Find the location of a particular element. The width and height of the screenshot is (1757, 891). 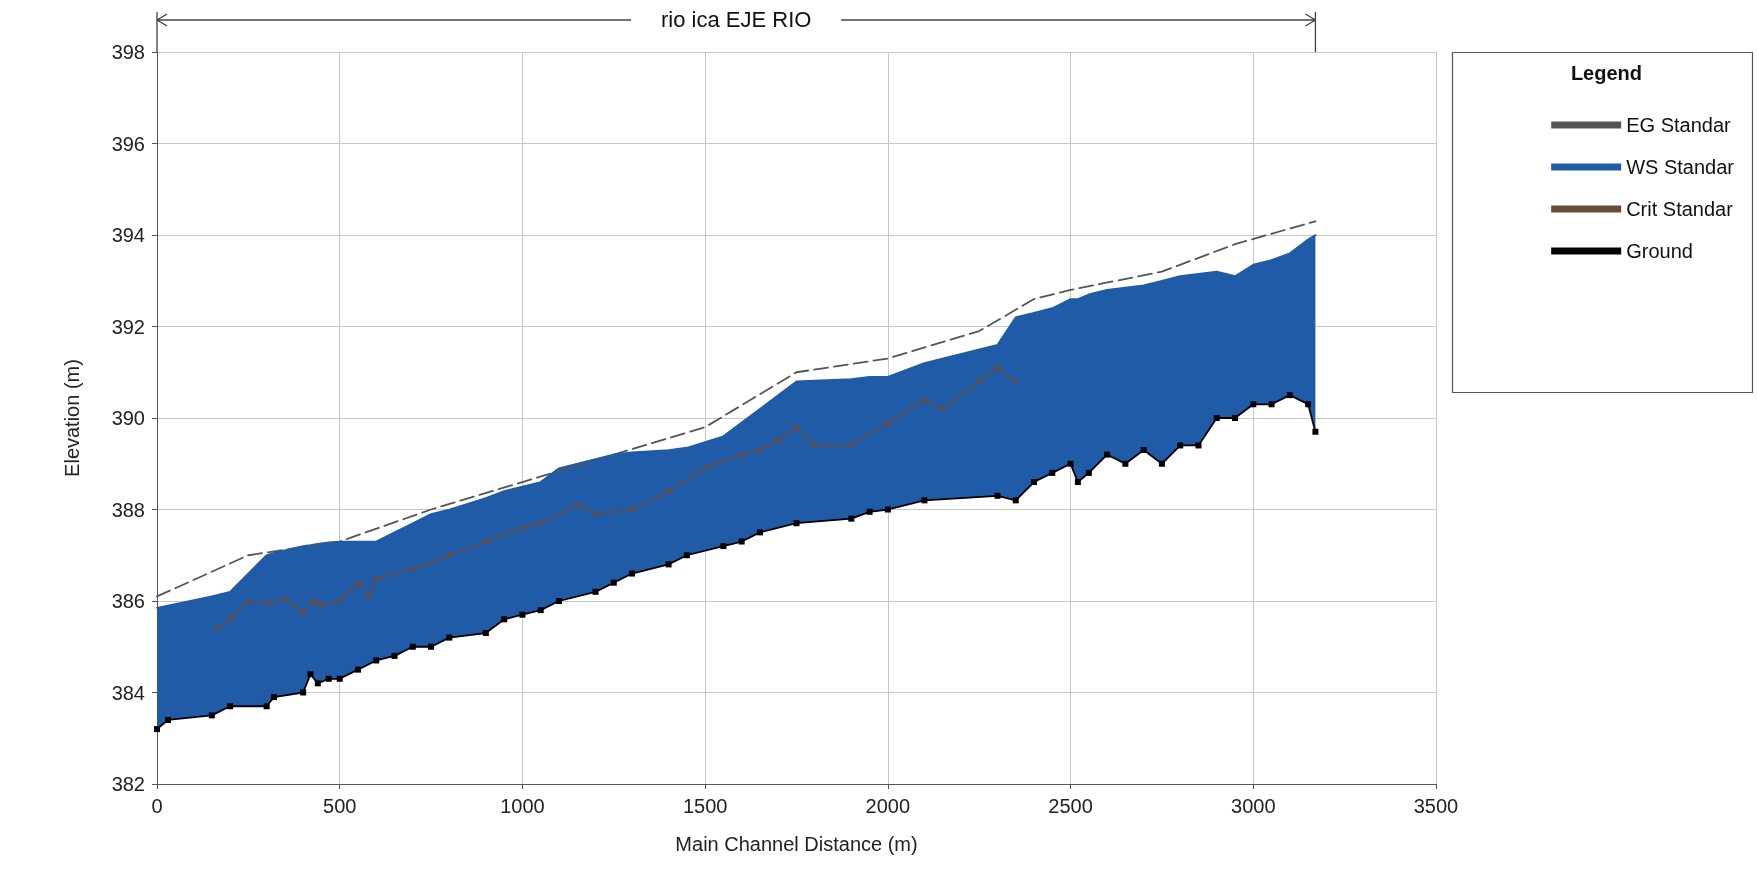

chart-title: rio ica EJE RIO is located at coordinates (736, 20).